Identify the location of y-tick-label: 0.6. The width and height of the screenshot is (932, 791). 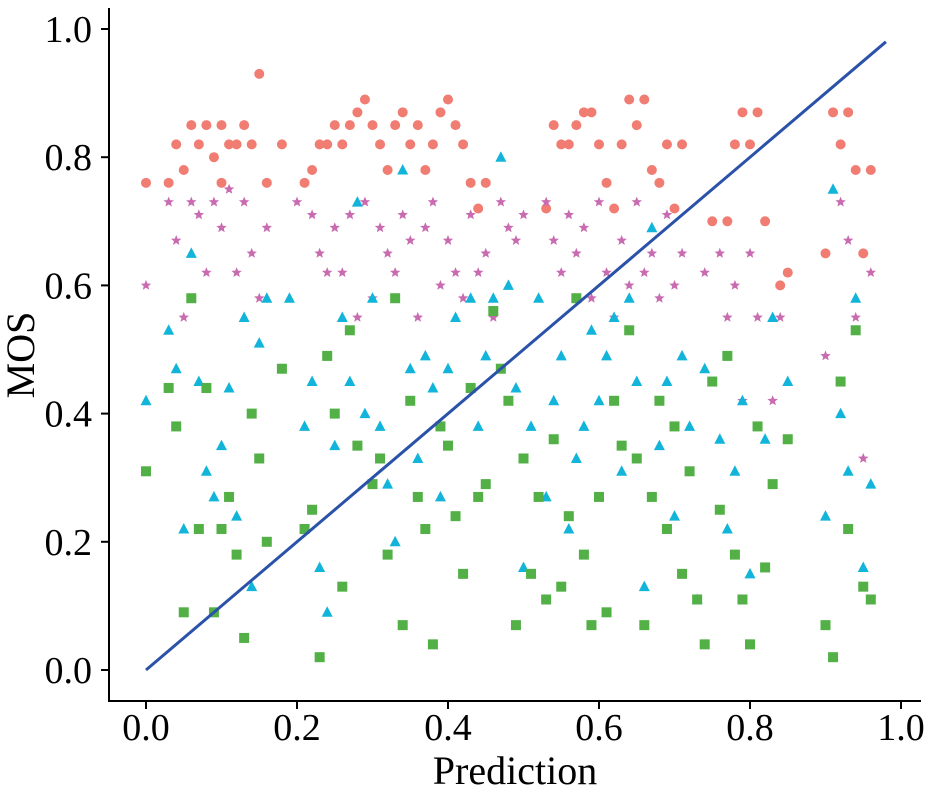
(69, 286).